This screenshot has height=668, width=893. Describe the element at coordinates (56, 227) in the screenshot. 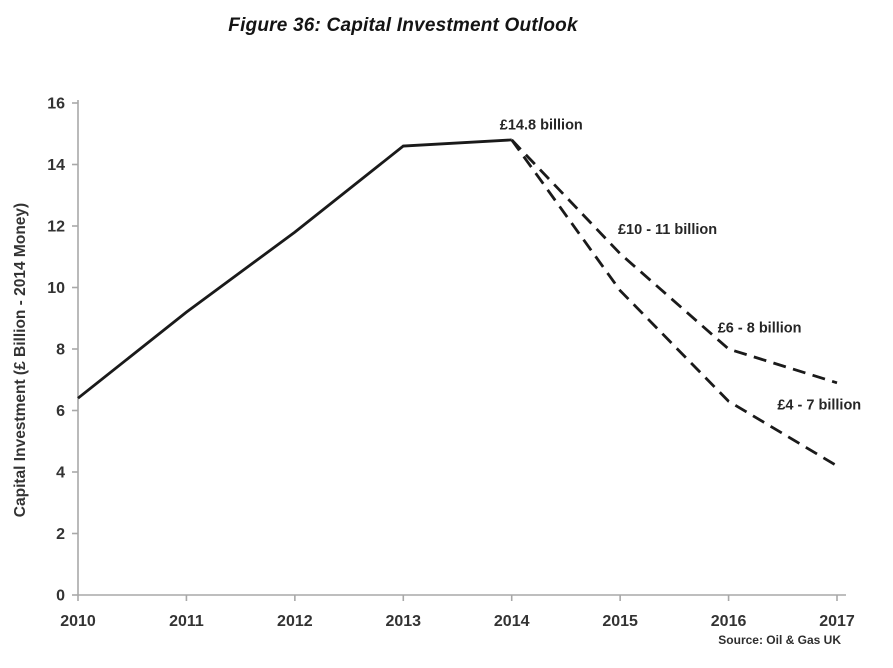

I see `y-tick-label: 12` at that location.